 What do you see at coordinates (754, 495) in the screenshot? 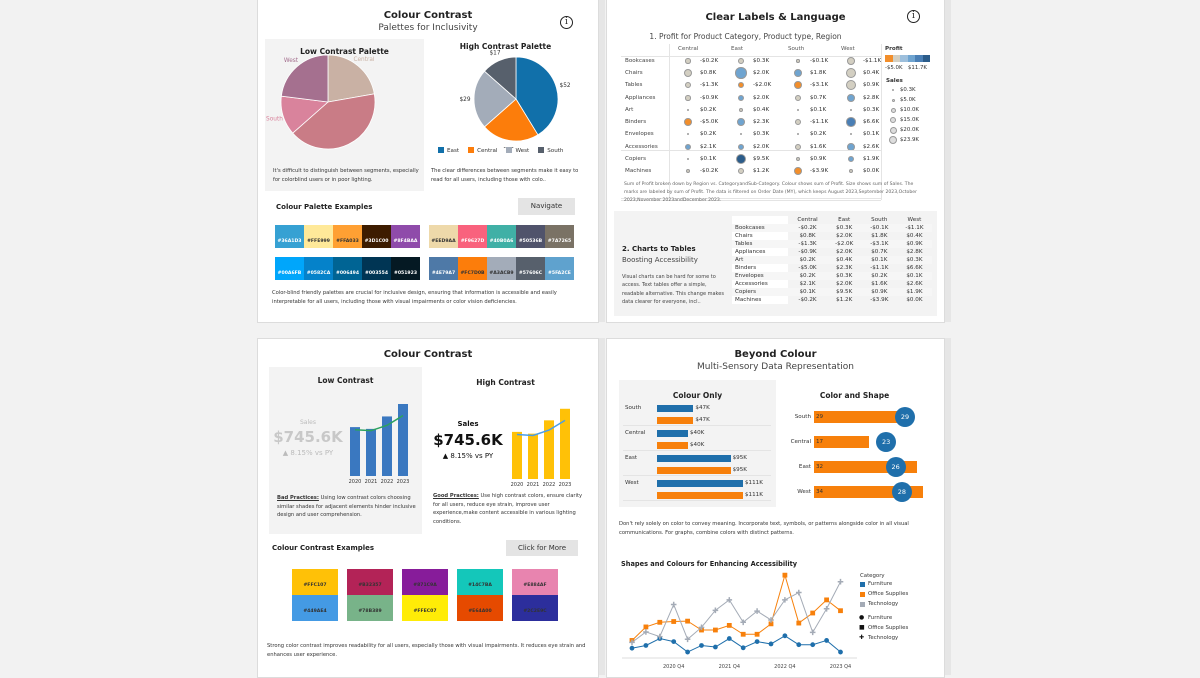
I see `bar-label: $111K` at bounding box center [754, 495].